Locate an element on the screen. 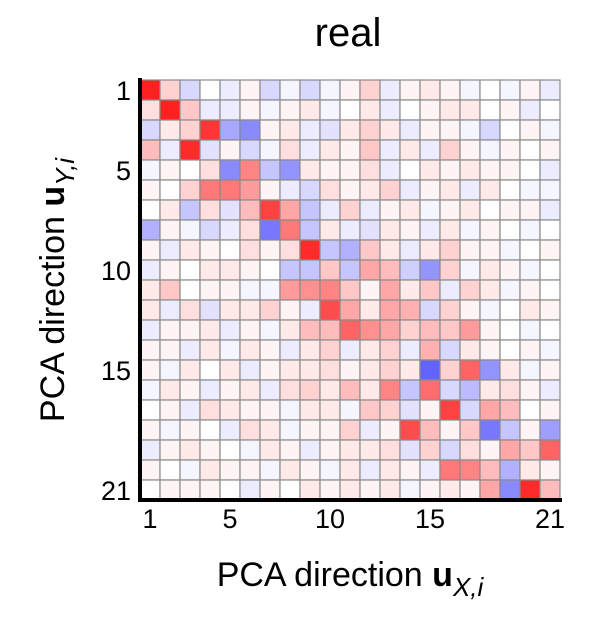 The width and height of the screenshot is (600, 620). heatmap-cell-r1-c17 is located at coordinates (470, 90).